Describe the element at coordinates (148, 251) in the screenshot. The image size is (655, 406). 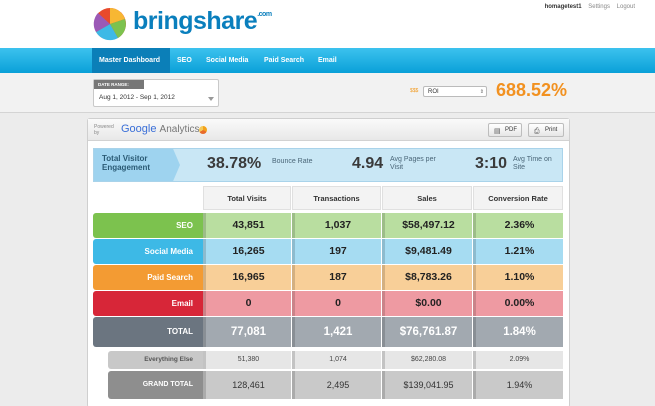
I see `row-label-social-media: Social Media` at that location.